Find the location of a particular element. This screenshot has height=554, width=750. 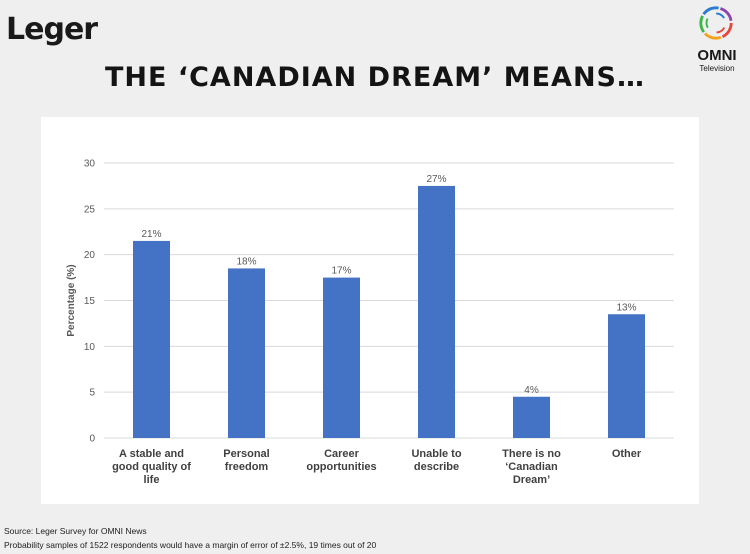

x-tick-label: Other is located at coordinates (627, 454).